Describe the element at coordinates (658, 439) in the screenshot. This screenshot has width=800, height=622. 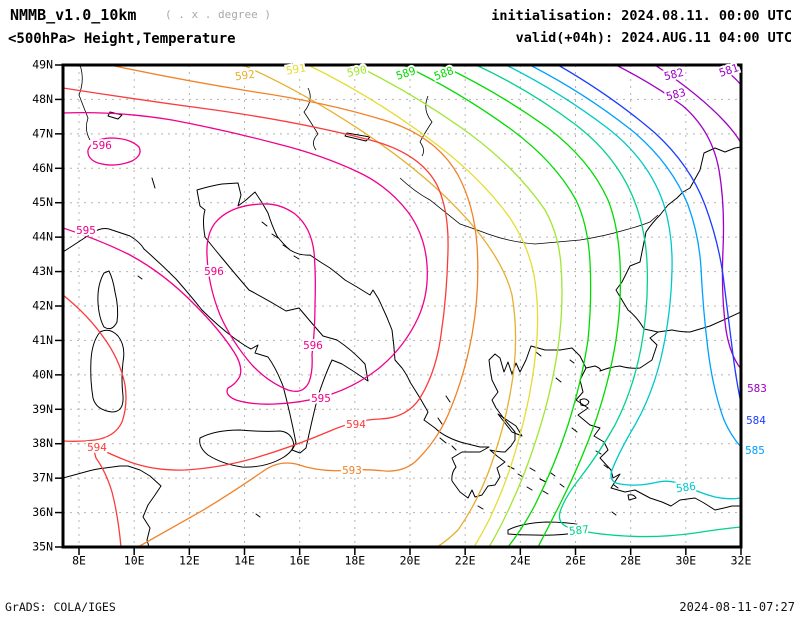
I see `coastline-turkey-aegean` at that location.